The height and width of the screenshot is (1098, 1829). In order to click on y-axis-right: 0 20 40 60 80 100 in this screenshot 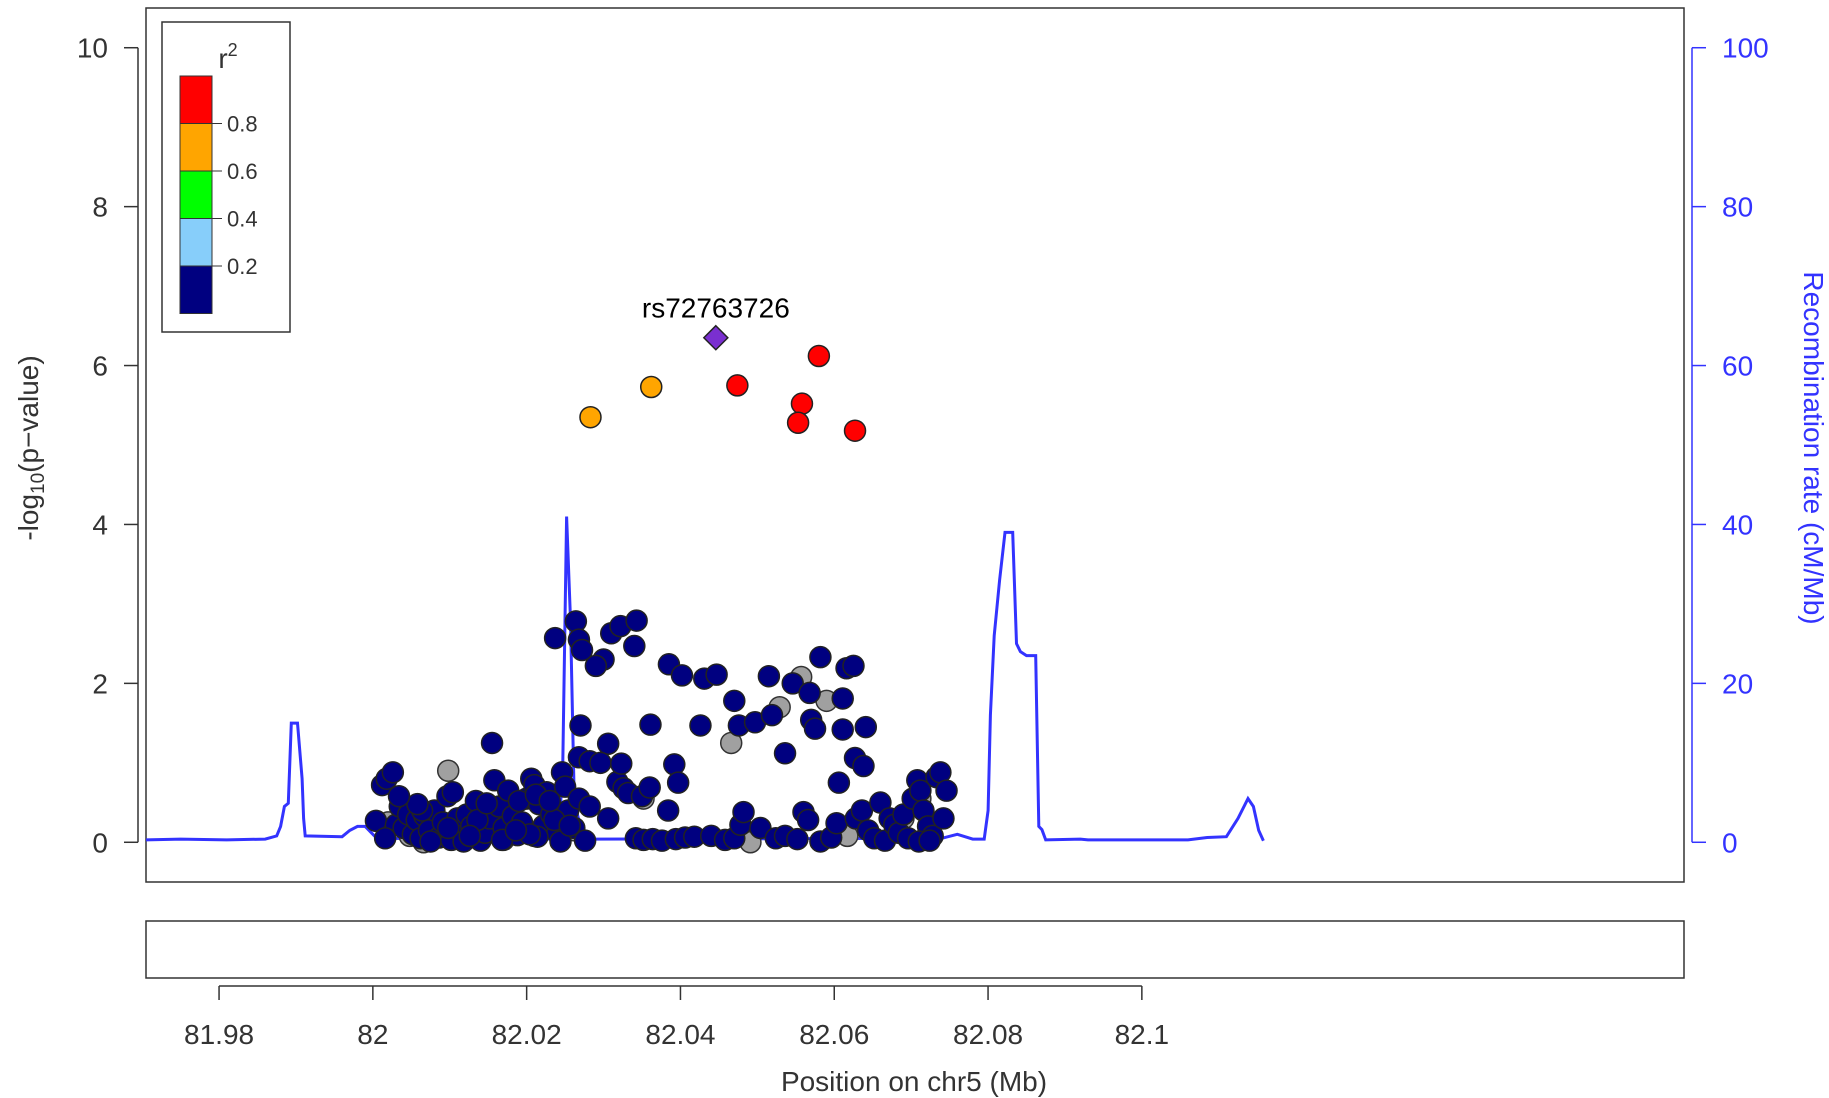, I will do `click(1730, 445)`.